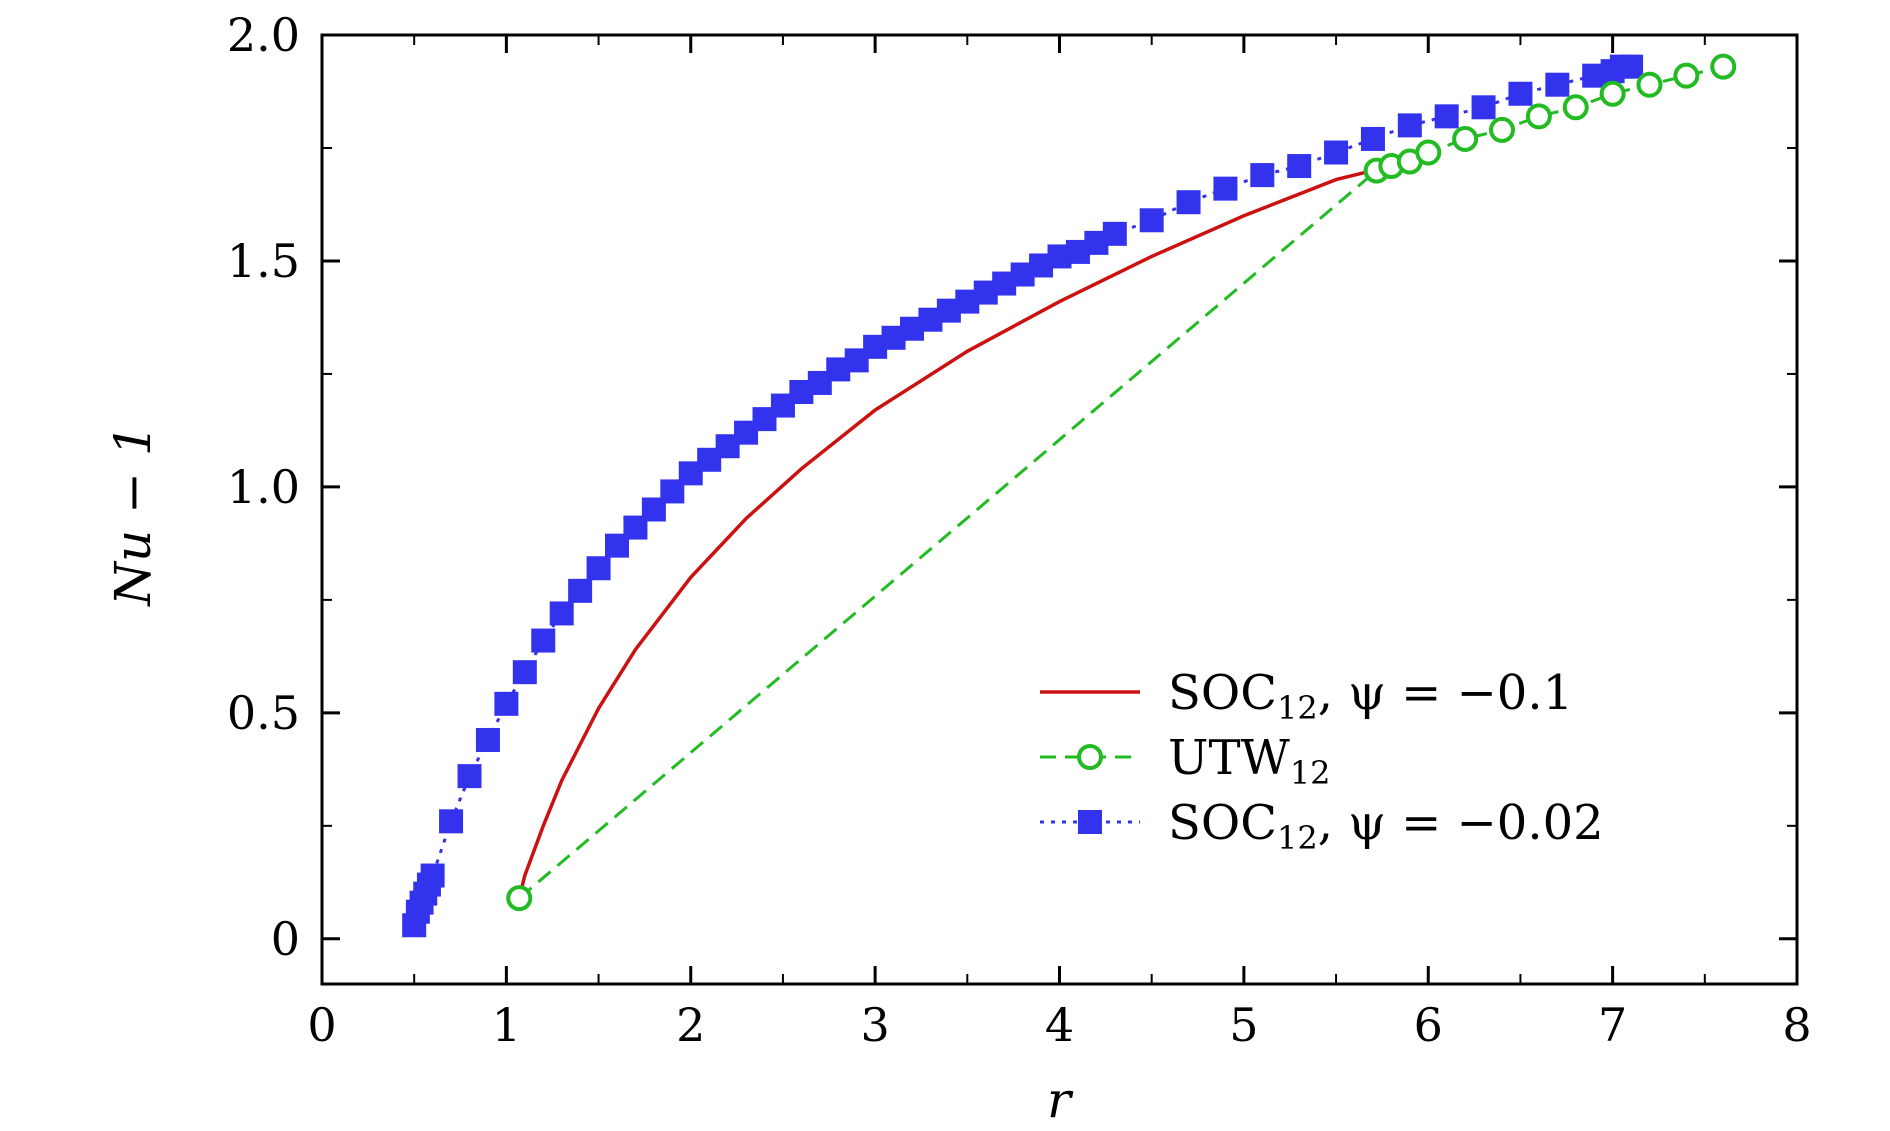 The image size is (1890, 1131). I want to click on x-tick-label: 5, so click(1243, 1025).